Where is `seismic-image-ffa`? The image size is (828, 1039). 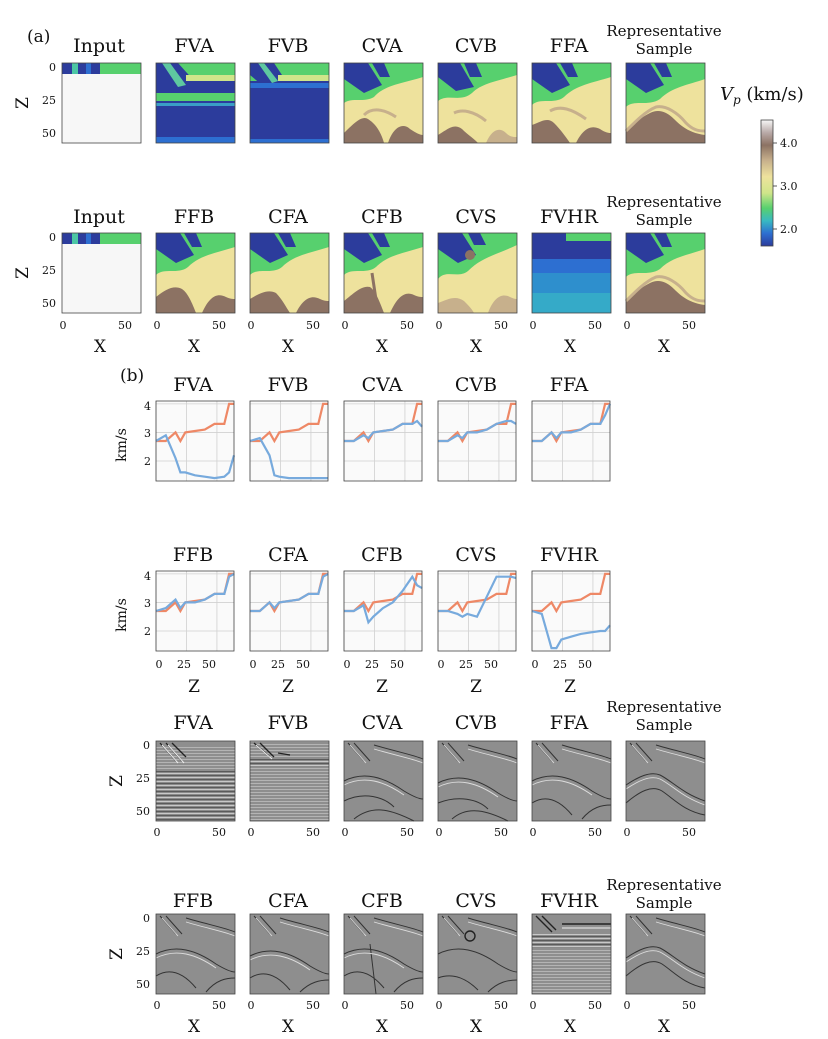 seismic-image-ffa is located at coordinates (571, 781).